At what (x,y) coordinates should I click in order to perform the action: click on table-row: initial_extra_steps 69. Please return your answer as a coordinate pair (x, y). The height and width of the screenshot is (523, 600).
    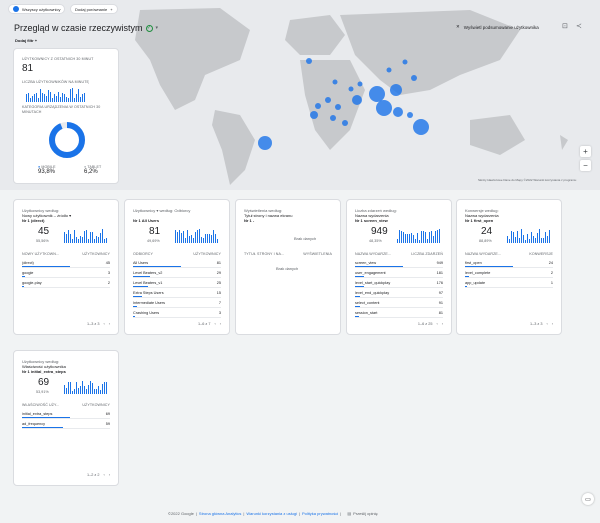
    Looking at the image, I should click on (66, 414).